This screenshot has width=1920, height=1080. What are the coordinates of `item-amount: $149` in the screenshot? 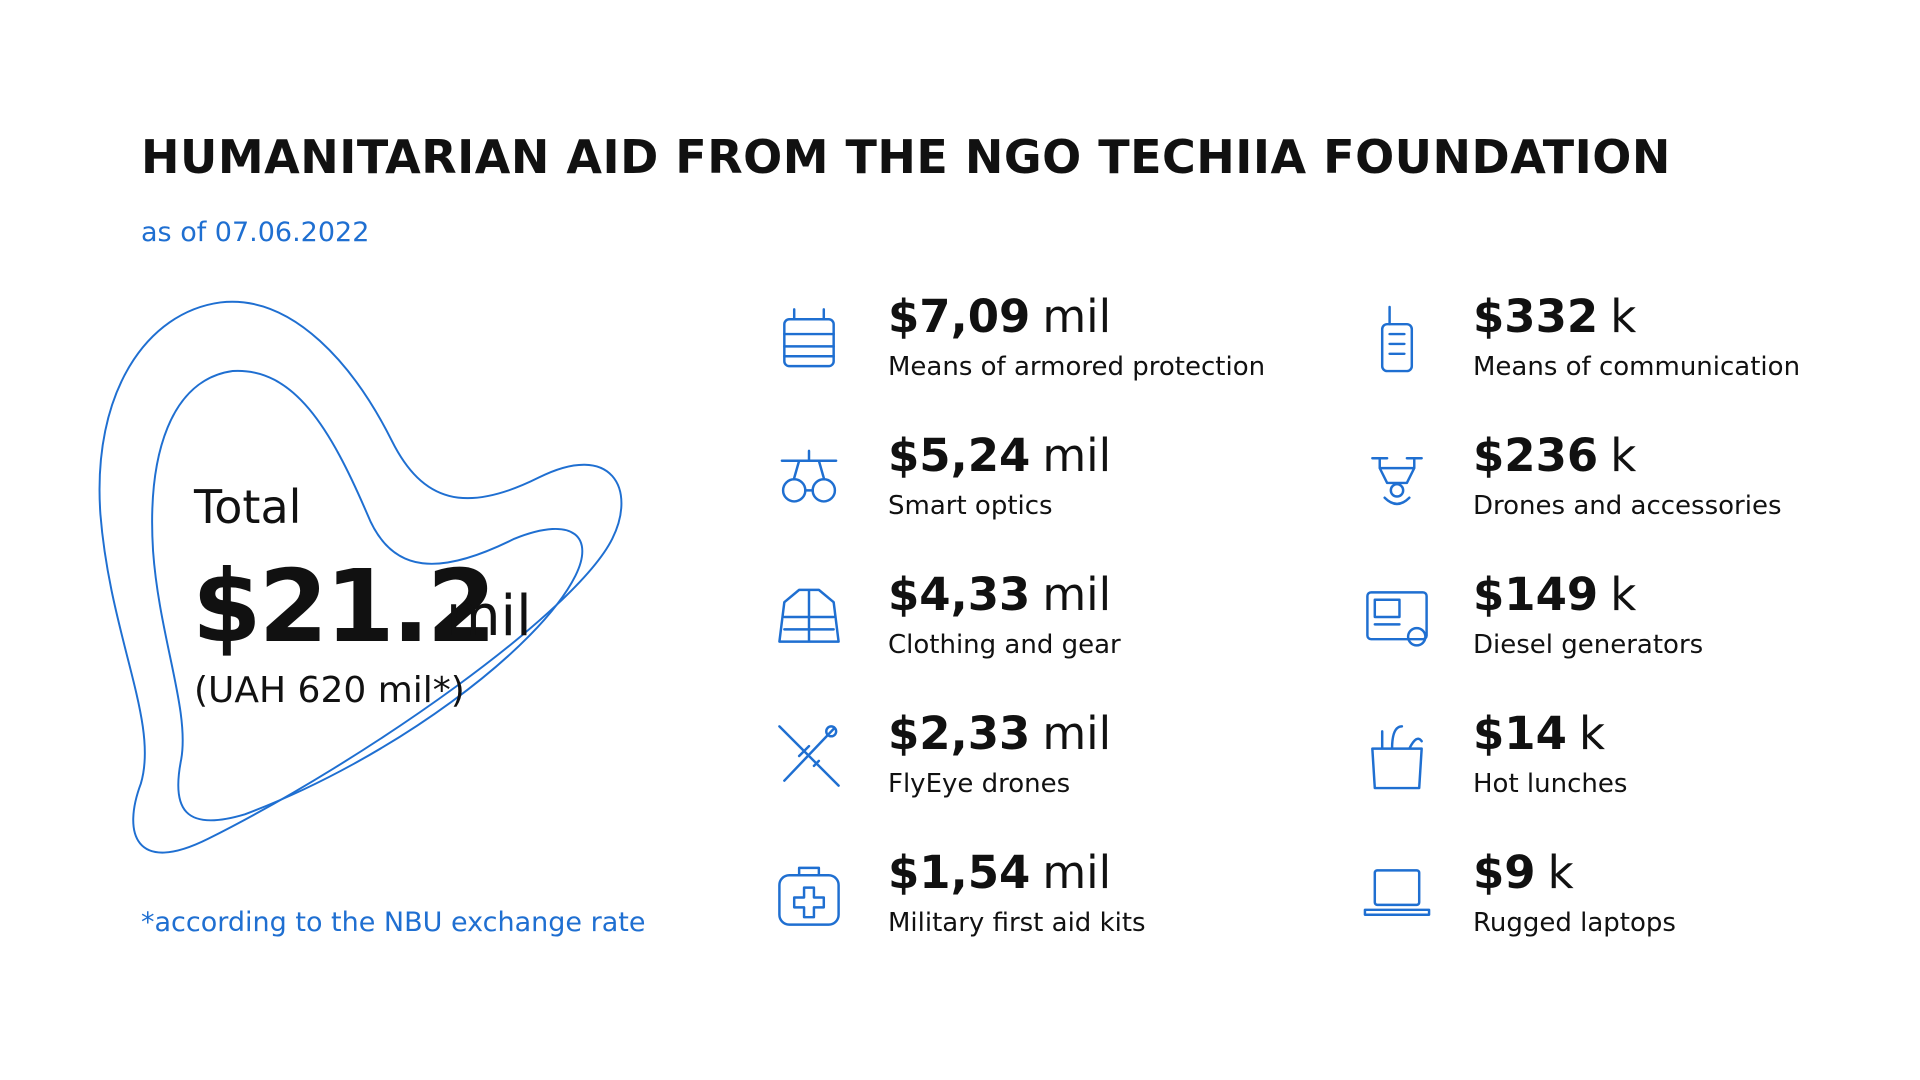 It's located at (1536, 594).